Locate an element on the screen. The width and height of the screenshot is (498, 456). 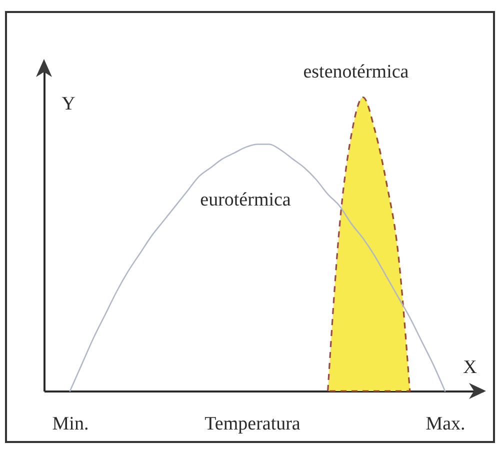
x-tick-label: Min. is located at coordinates (70, 424).